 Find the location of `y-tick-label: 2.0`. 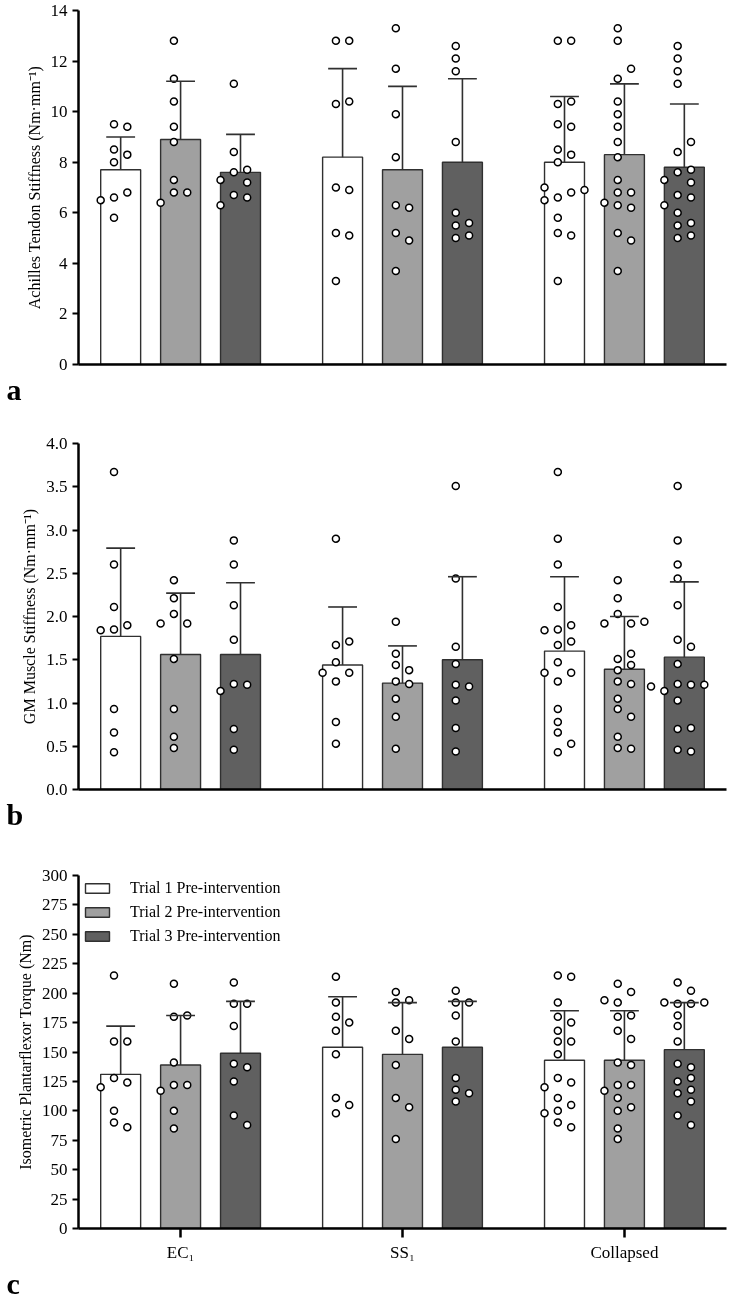

y-tick-label: 2.0 is located at coordinates (57, 616).